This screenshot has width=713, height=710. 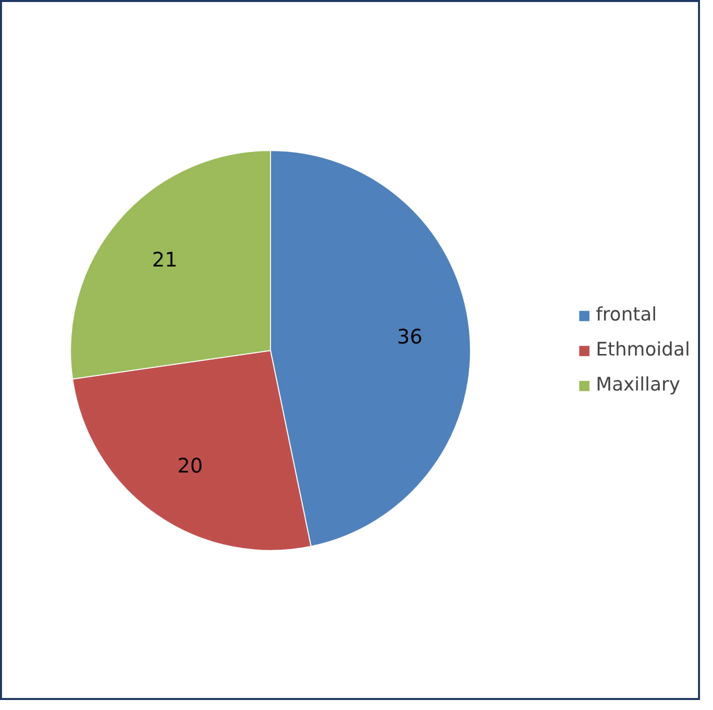 What do you see at coordinates (190, 466) in the screenshot?
I see `data-label: 20` at bounding box center [190, 466].